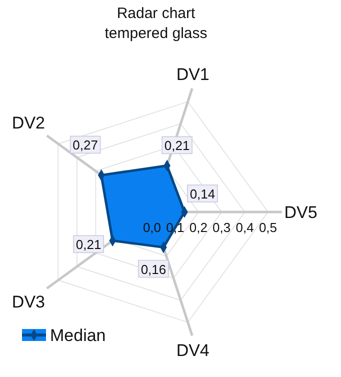 The width and height of the screenshot is (341, 377). I want to click on legend-label: Median, so click(78, 335).